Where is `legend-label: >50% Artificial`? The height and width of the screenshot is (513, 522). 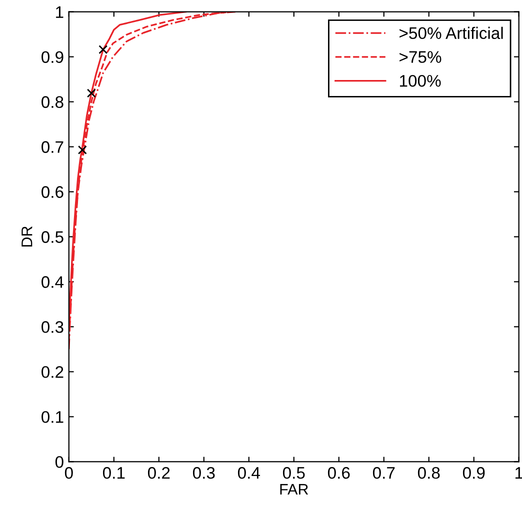
legend-label: >50% Artificial is located at coordinates (451, 33).